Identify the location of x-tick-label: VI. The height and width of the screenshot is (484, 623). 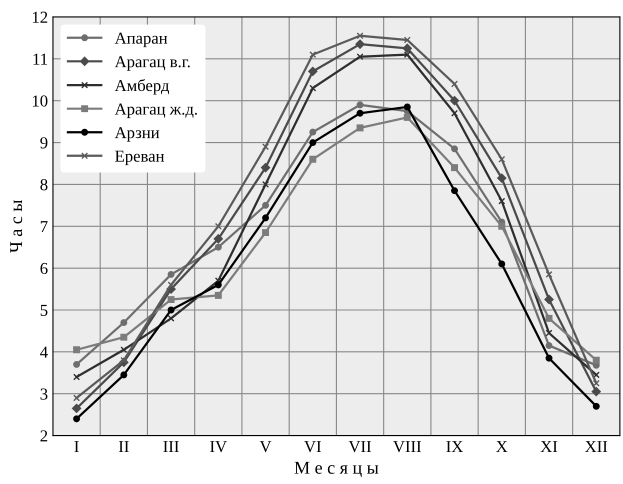
(313, 446).